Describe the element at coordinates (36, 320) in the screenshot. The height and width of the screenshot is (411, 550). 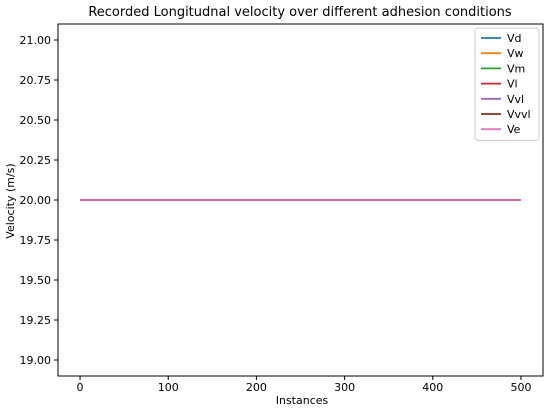
I see `y-tick-label: 19.25` at that location.